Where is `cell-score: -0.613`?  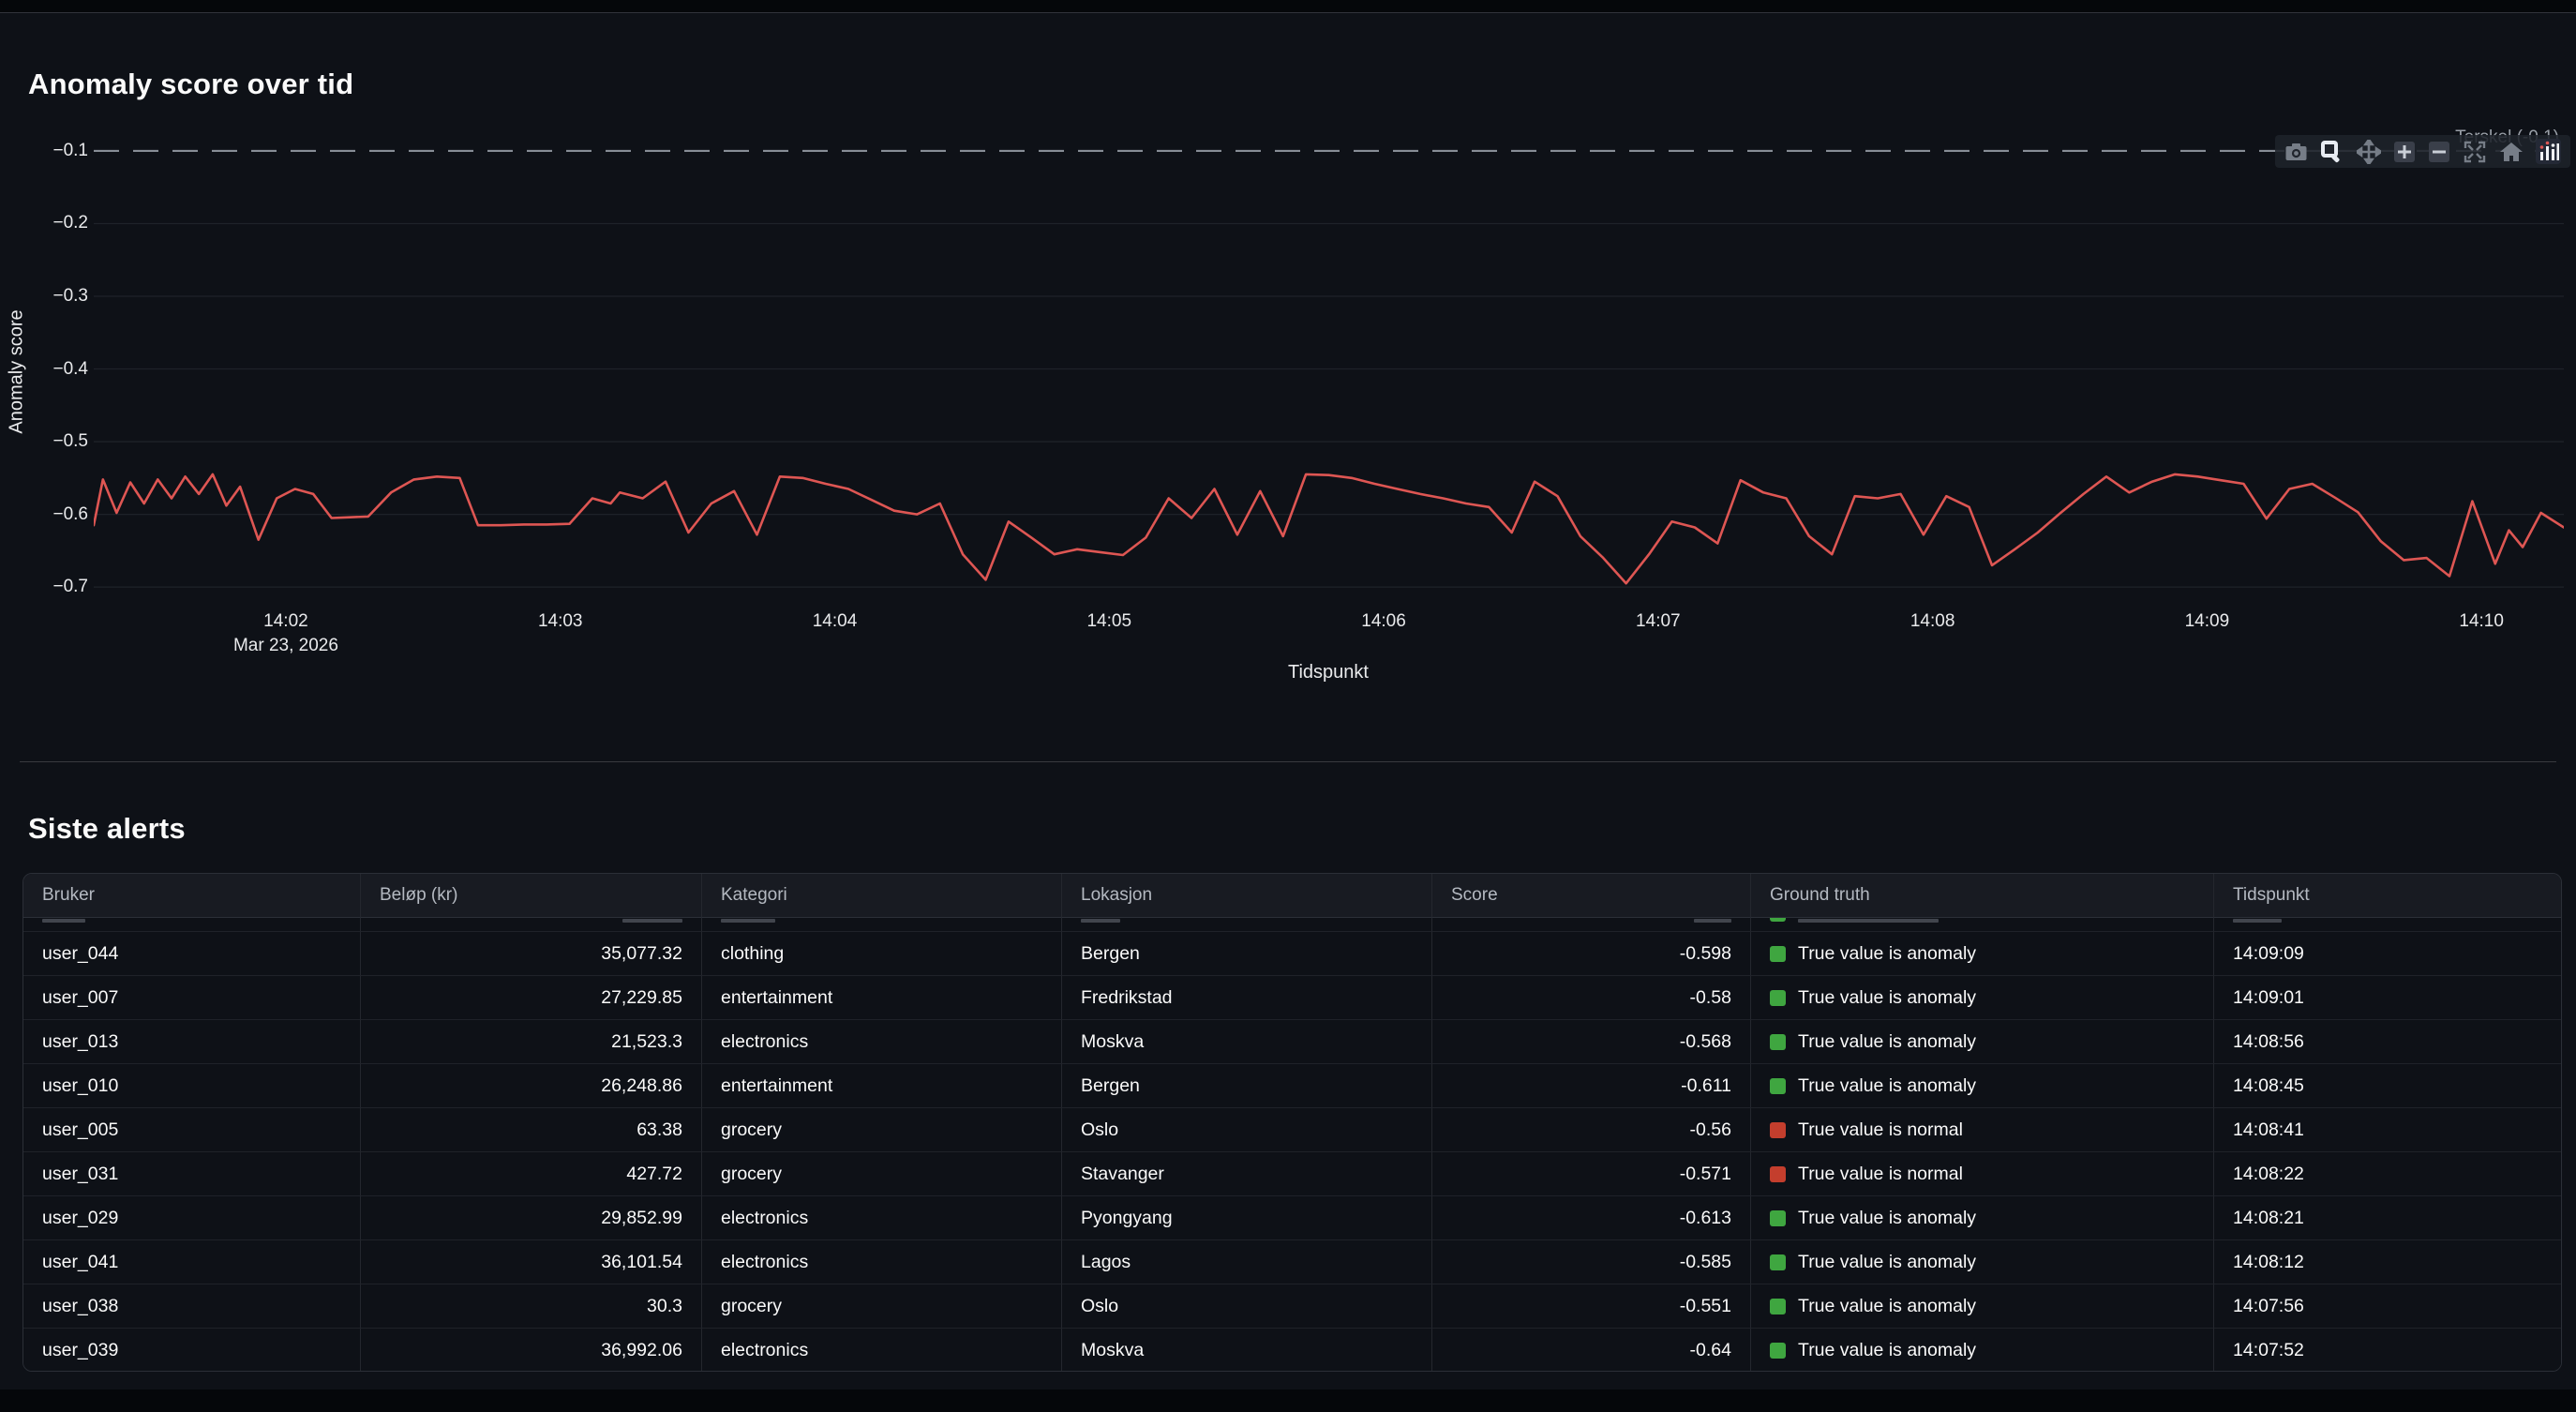 cell-score: -0.613 is located at coordinates (1592, 1218).